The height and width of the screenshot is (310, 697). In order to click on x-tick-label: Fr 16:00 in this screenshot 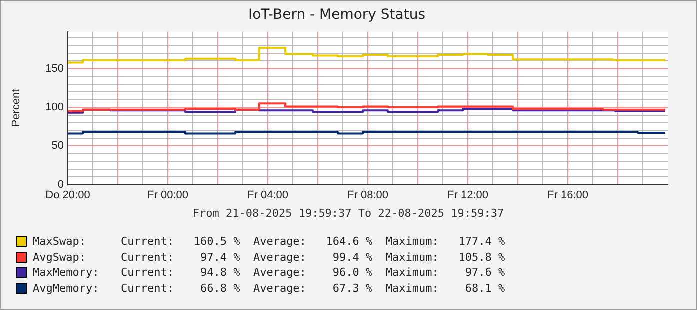, I will do `click(568, 195)`.